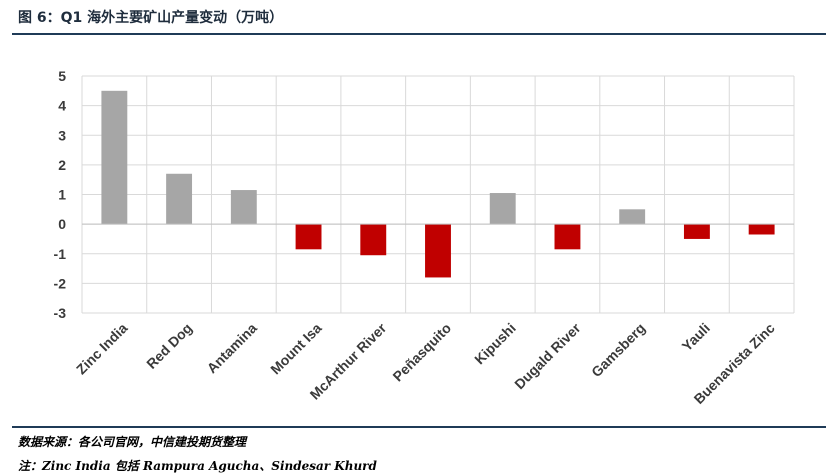 The width and height of the screenshot is (832, 476). What do you see at coordinates (169, 346) in the screenshot?
I see `x-tick-label: Red Dog` at bounding box center [169, 346].